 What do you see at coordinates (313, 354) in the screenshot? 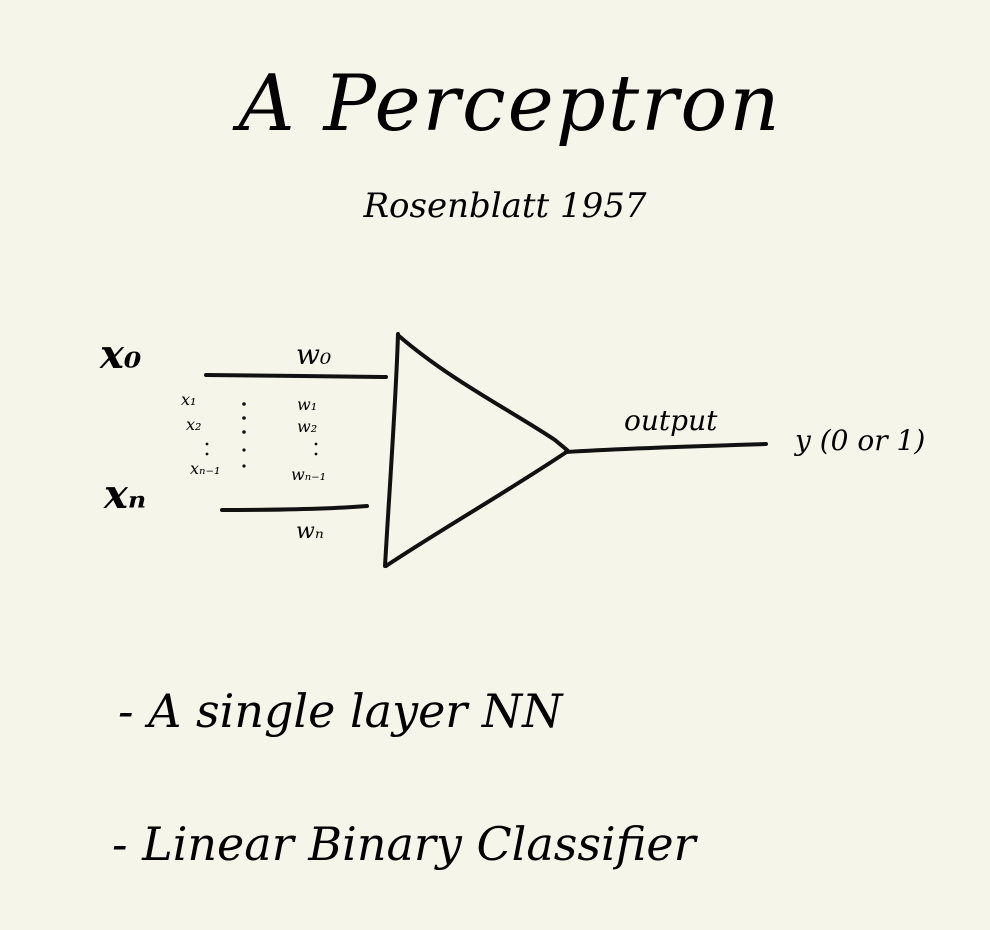
I see `weight-w0-label: w₀` at bounding box center [313, 354].